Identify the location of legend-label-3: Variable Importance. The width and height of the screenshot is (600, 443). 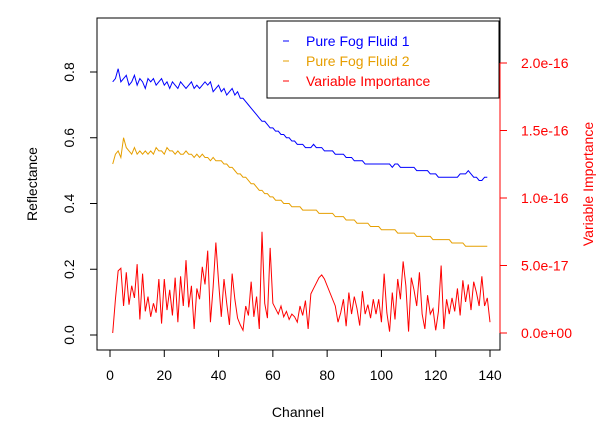
(368, 81).